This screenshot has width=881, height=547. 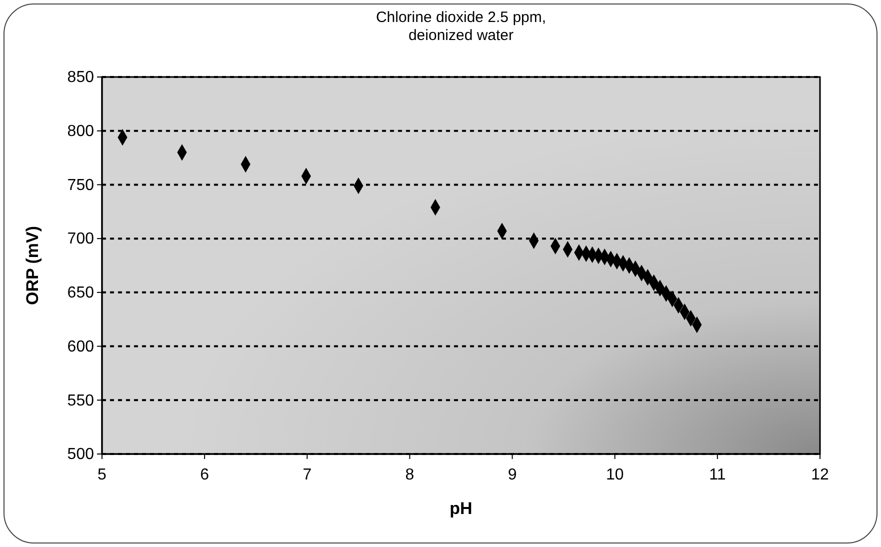 I want to click on x-tick-label: 6, so click(x=205, y=475).